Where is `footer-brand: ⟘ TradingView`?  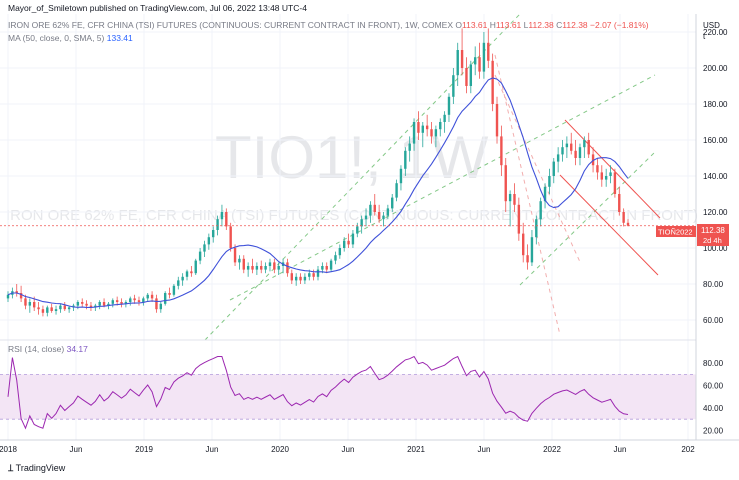
footer-brand: ⟘ TradingView is located at coordinates (36, 468).